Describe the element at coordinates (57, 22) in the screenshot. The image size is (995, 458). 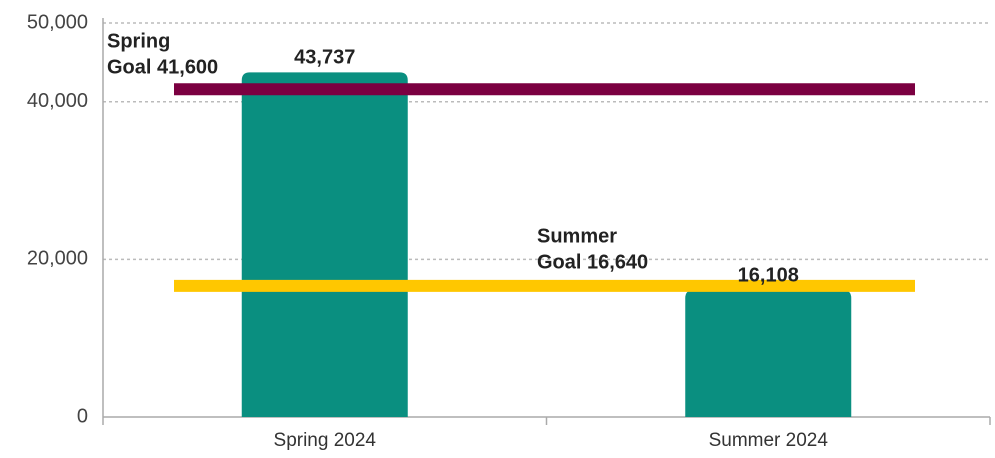
I see `y-tick-label: 50,000` at that location.